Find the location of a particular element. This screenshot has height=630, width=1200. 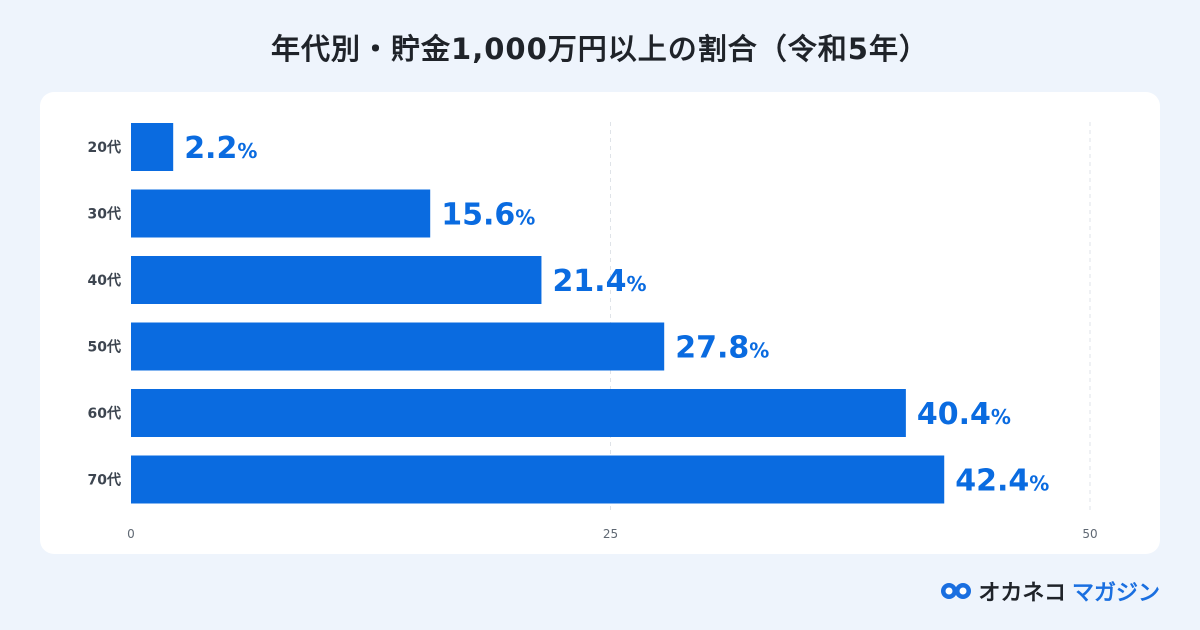

x-tick-label: 50 is located at coordinates (1089, 534).